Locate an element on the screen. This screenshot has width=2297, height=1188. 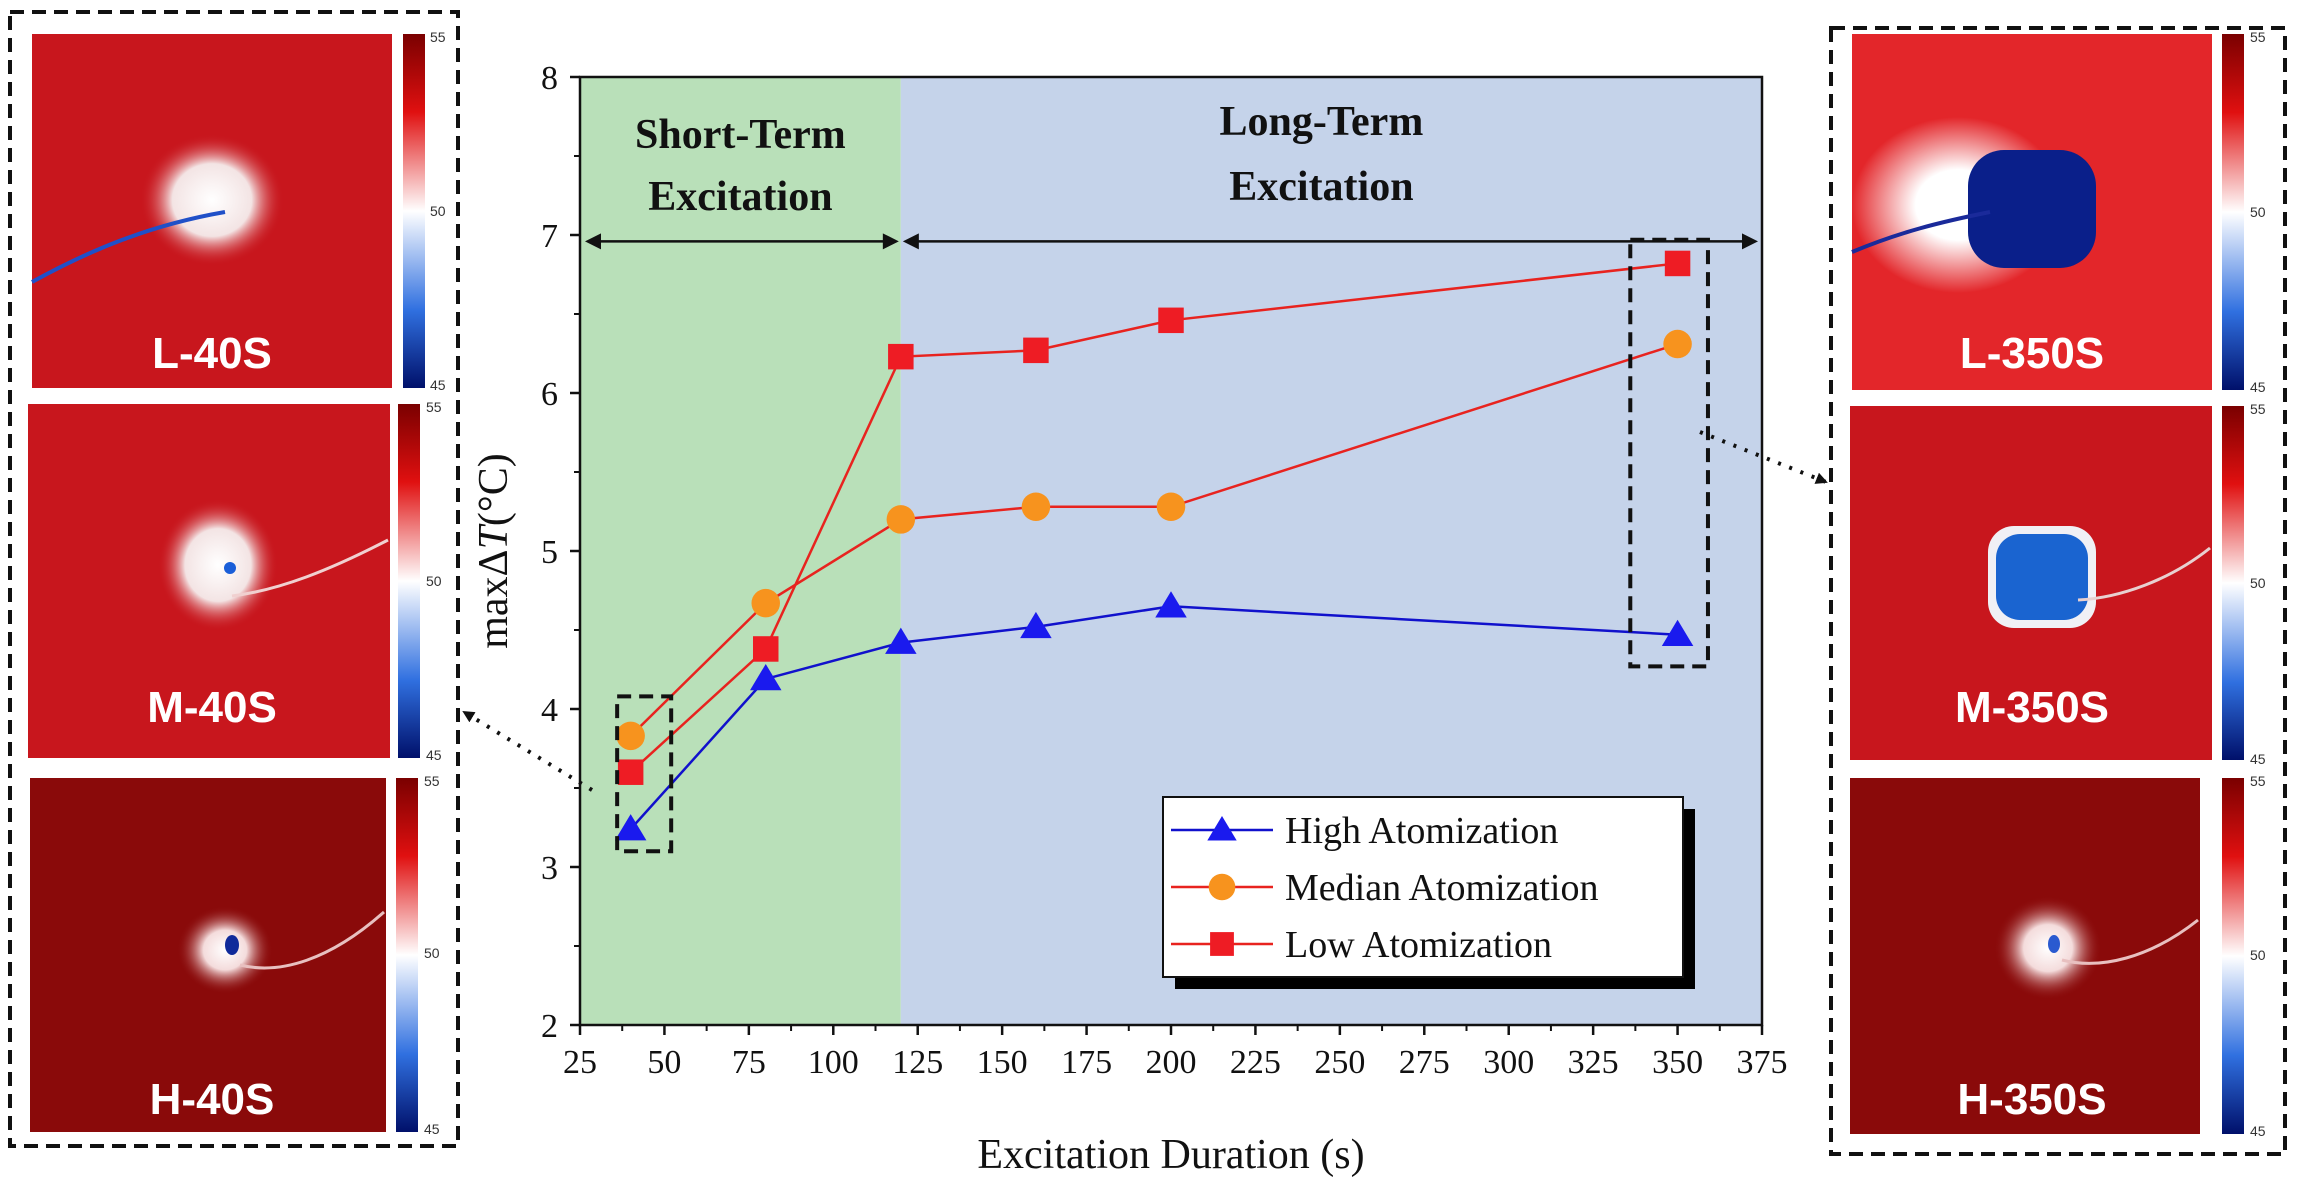
thumb-l-40s: 55 50 45 L-40S is located at coordinates (238, 211).